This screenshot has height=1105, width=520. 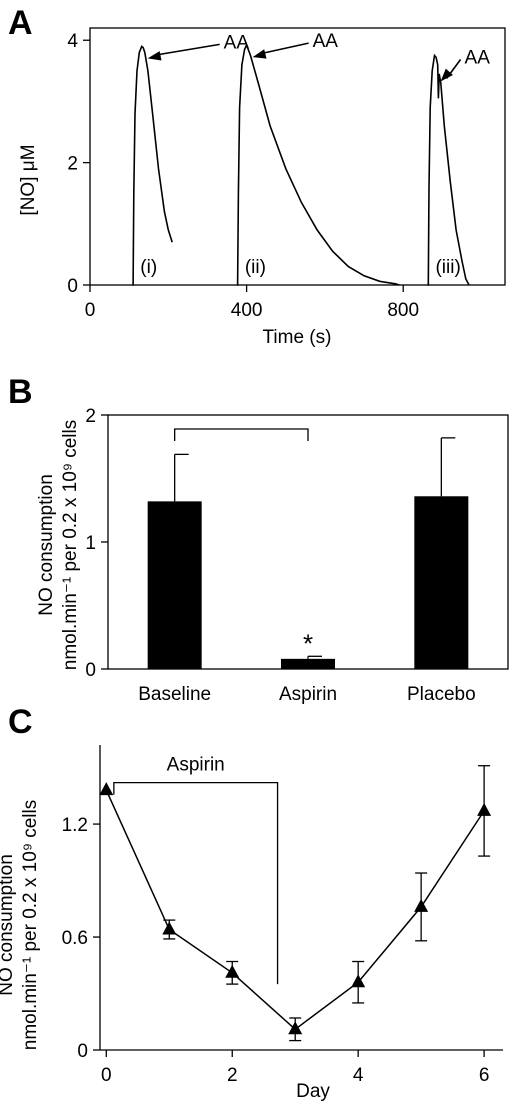 What do you see at coordinates (72, 164) in the screenshot?
I see `panel-a-ytick-label: 2` at bounding box center [72, 164].